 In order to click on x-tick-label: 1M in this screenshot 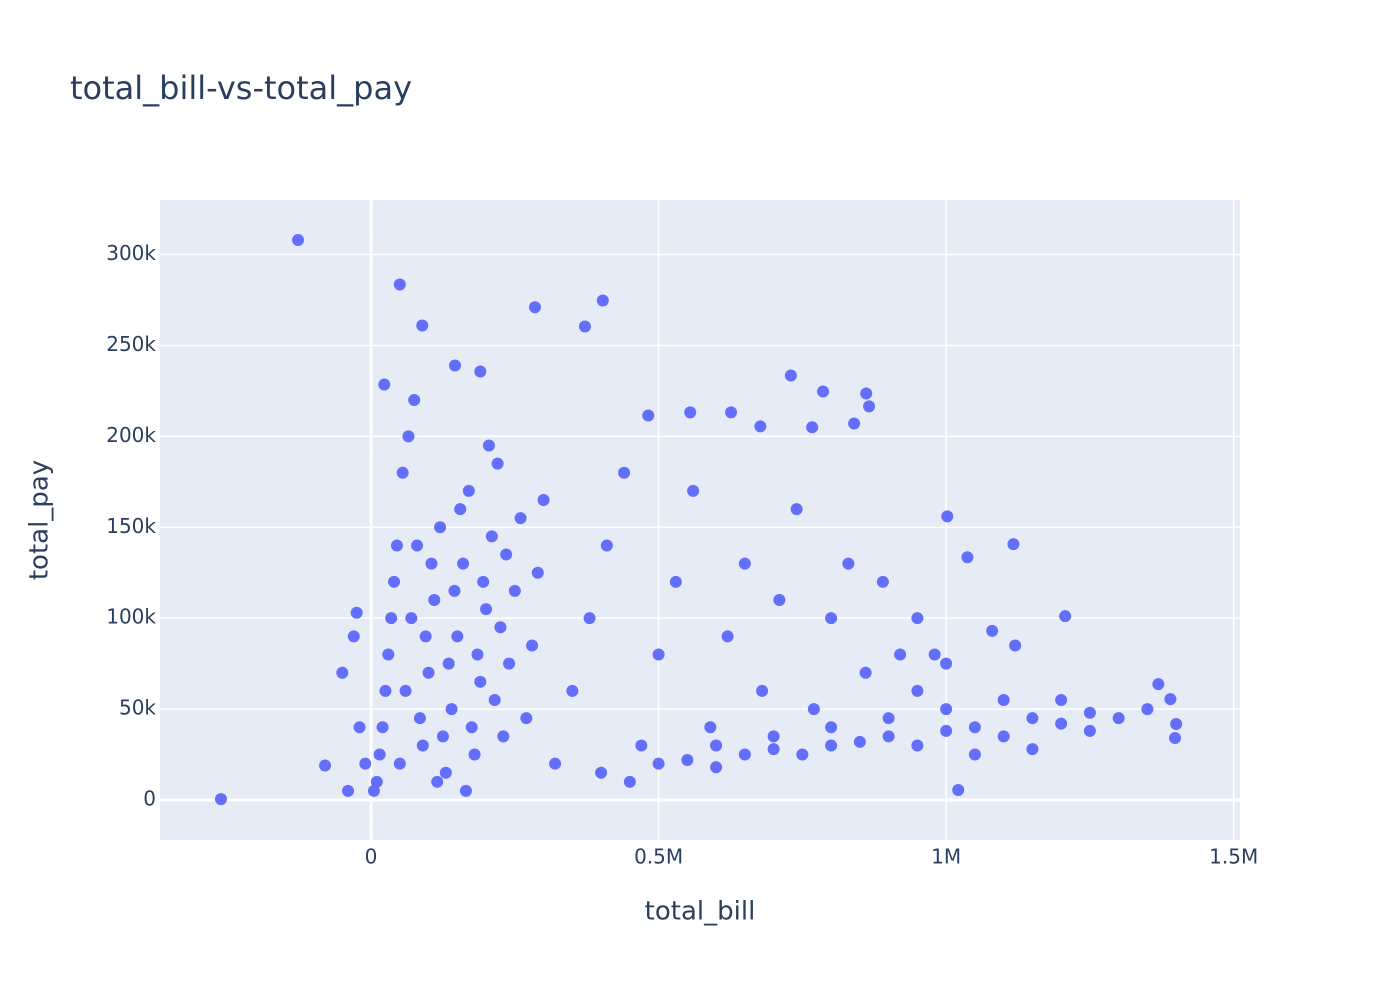, I will do `click(946, 857)`.